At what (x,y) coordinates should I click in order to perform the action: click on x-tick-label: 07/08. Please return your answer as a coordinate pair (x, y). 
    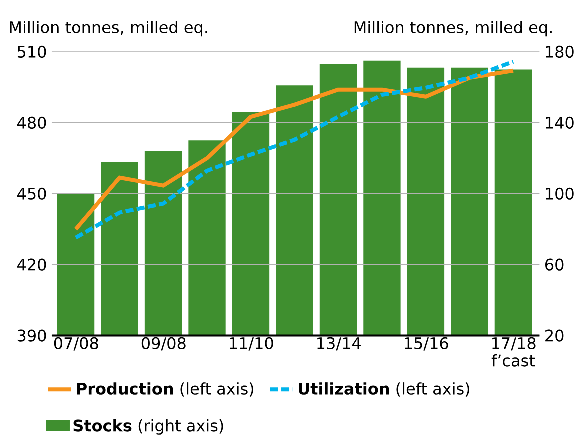
    Looking at the image, I should click on (76, 344).